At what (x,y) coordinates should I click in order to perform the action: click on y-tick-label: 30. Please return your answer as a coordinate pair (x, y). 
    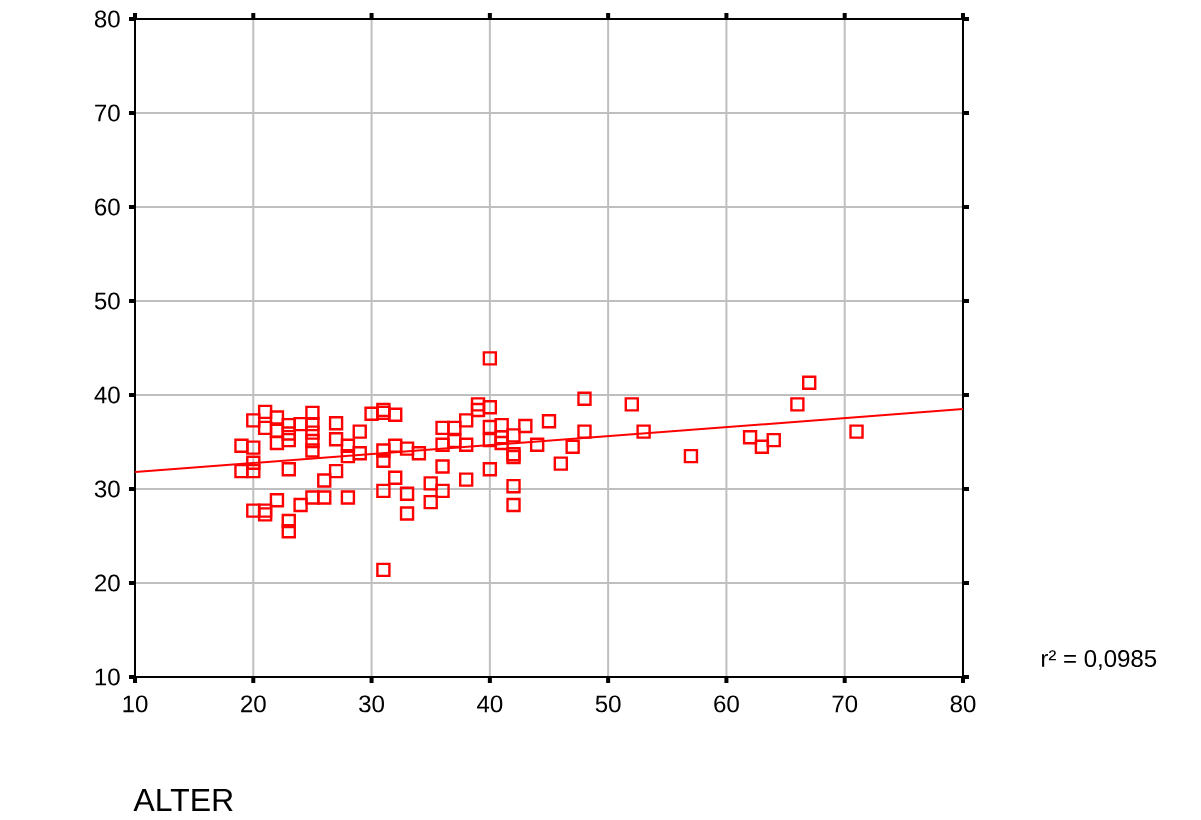
    Looking at the image, I should click on (107, 489).